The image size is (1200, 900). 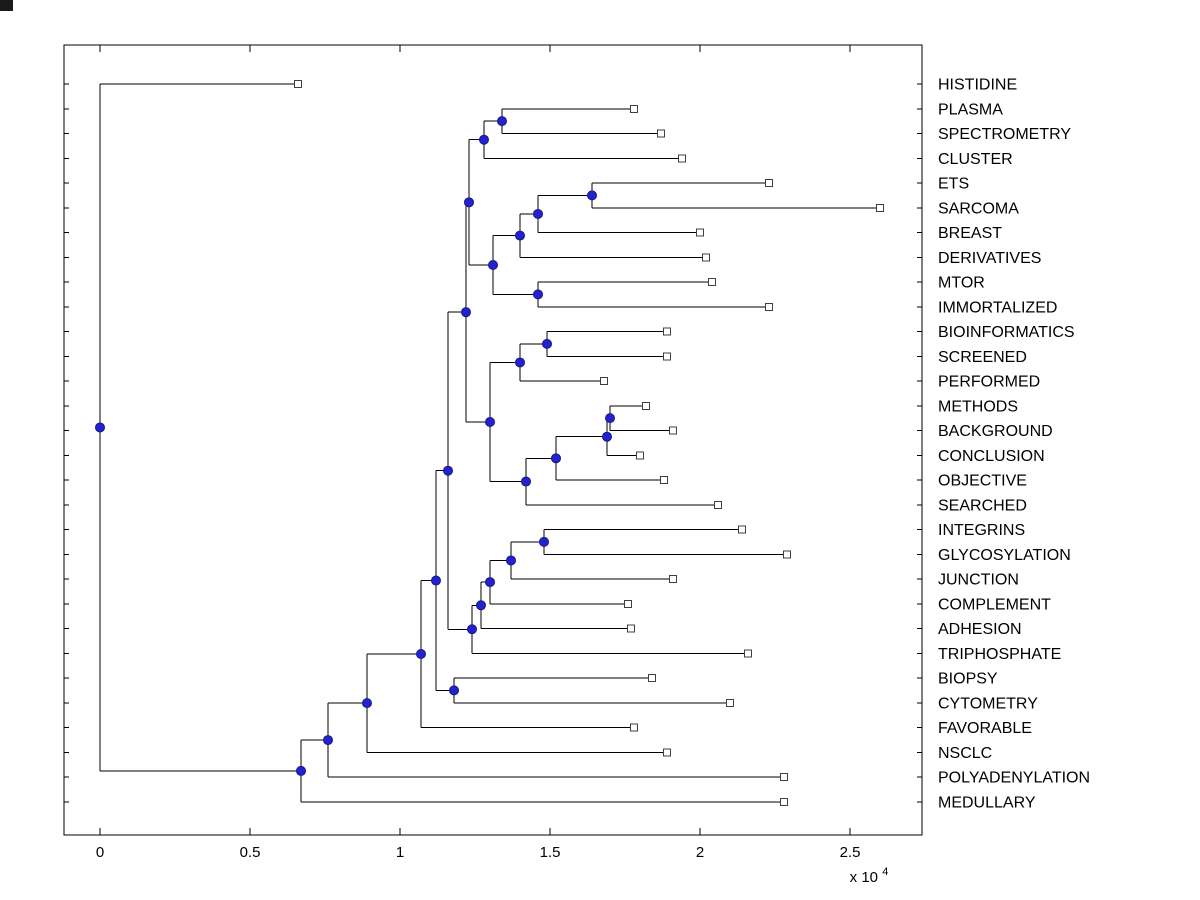 I want to click on leaf-label: METHODS, so click(x=978, y=406).